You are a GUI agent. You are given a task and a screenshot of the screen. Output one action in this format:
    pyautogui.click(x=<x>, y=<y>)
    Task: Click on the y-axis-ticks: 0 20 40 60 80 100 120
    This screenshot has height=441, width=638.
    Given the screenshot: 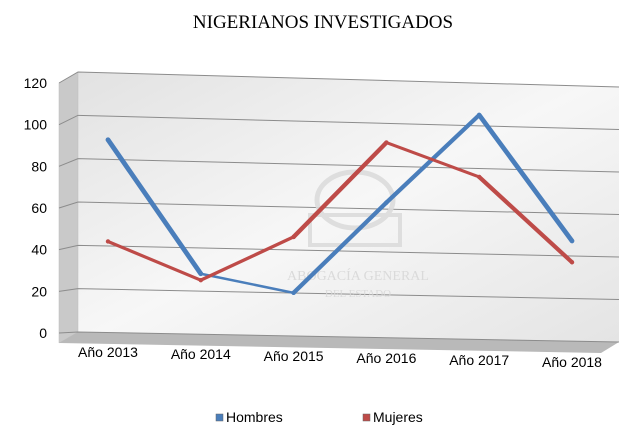 What is the action you would take?
    pyautogui.click(x=36, y=208)
    